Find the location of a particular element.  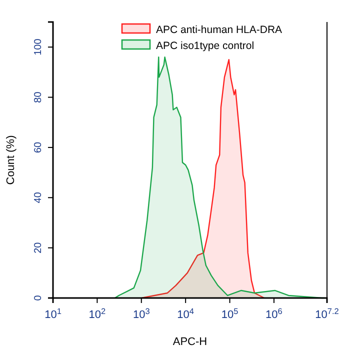

legend-label: APC iso1type control is located at coordinates (205, 46).